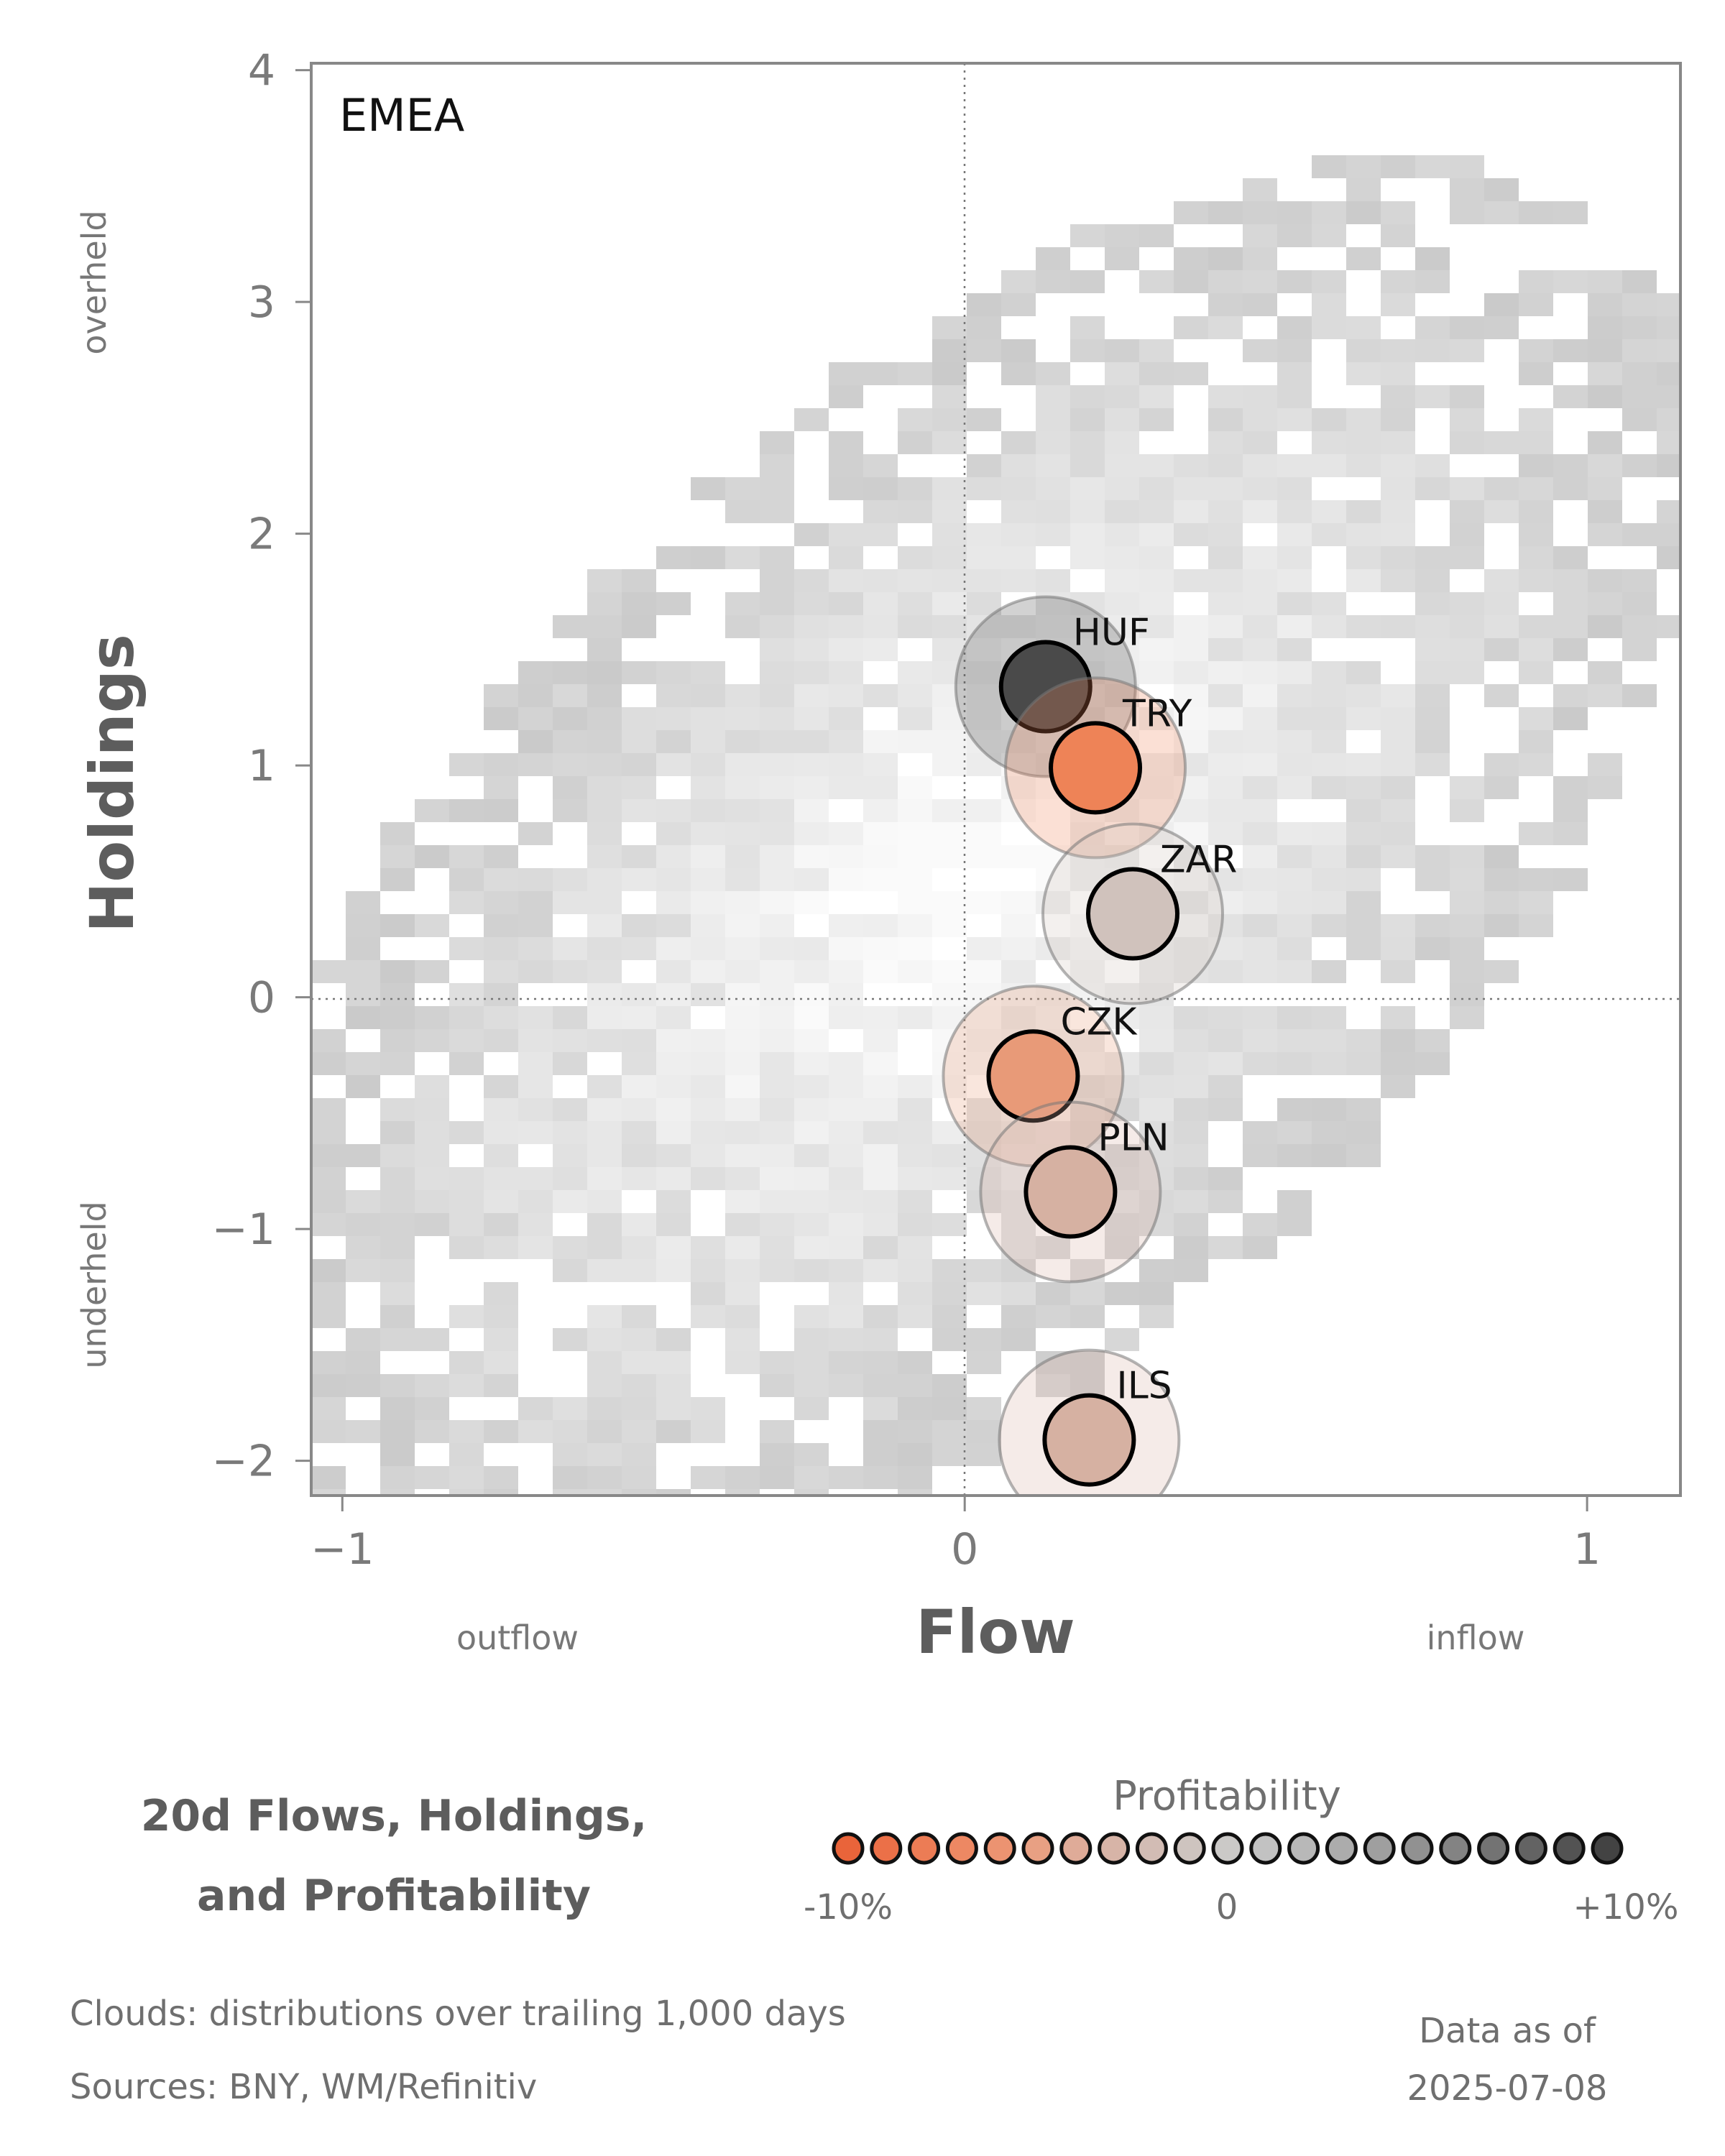 The image size is (1725, 2156). I want to click on sources-note: Sources: BNY, WM/Refinitiv, so click(303, 2087).